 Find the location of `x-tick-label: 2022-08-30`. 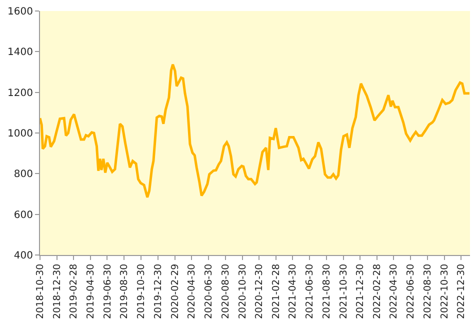

x-tick-label: 2022-08-30 is located at coordinates (428, 292).